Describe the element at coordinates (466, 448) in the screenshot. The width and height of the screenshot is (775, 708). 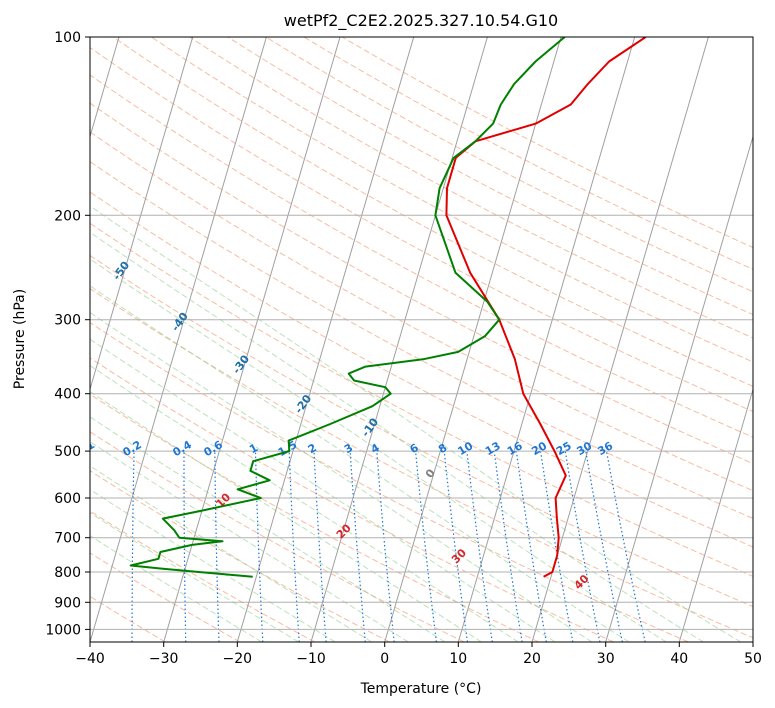
I see `mixing-ratio-label: 10` at that location.